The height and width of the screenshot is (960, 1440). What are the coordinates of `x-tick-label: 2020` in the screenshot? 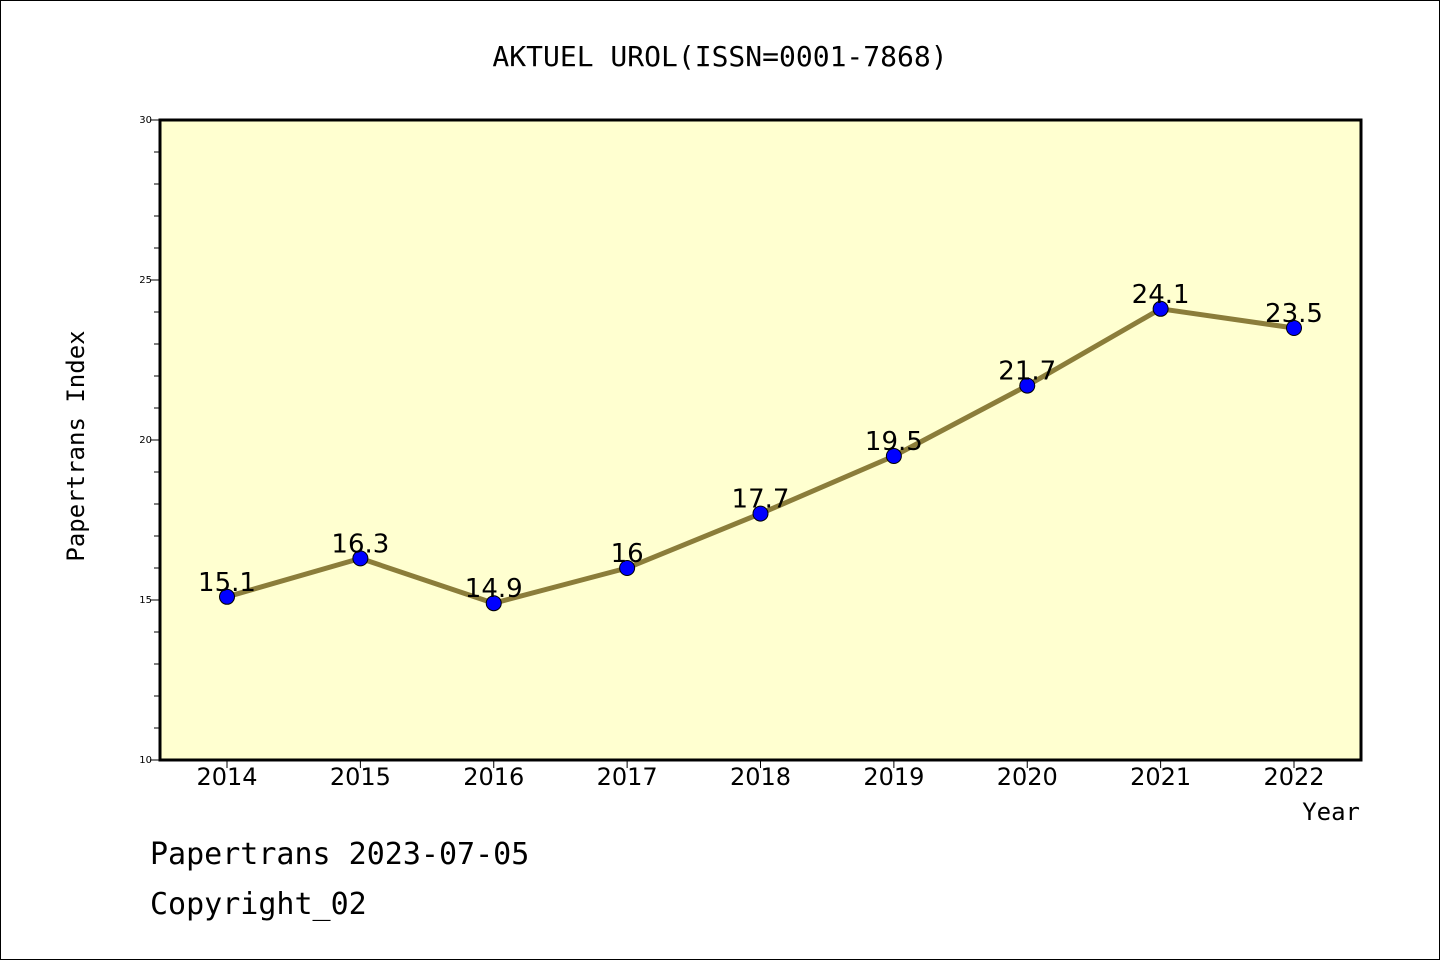 It's located at (1027, 777).